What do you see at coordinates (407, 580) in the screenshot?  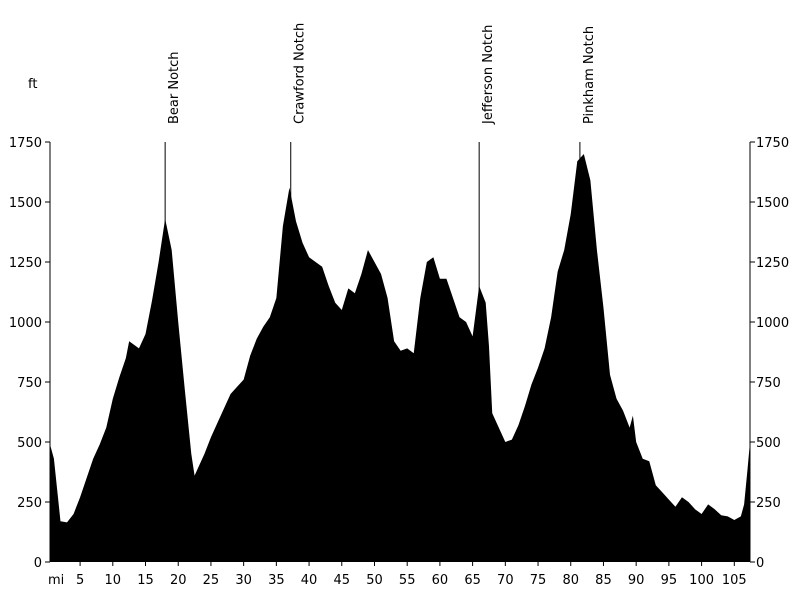 I see `x-tick-label: 55` at bounding box center [407, 580].